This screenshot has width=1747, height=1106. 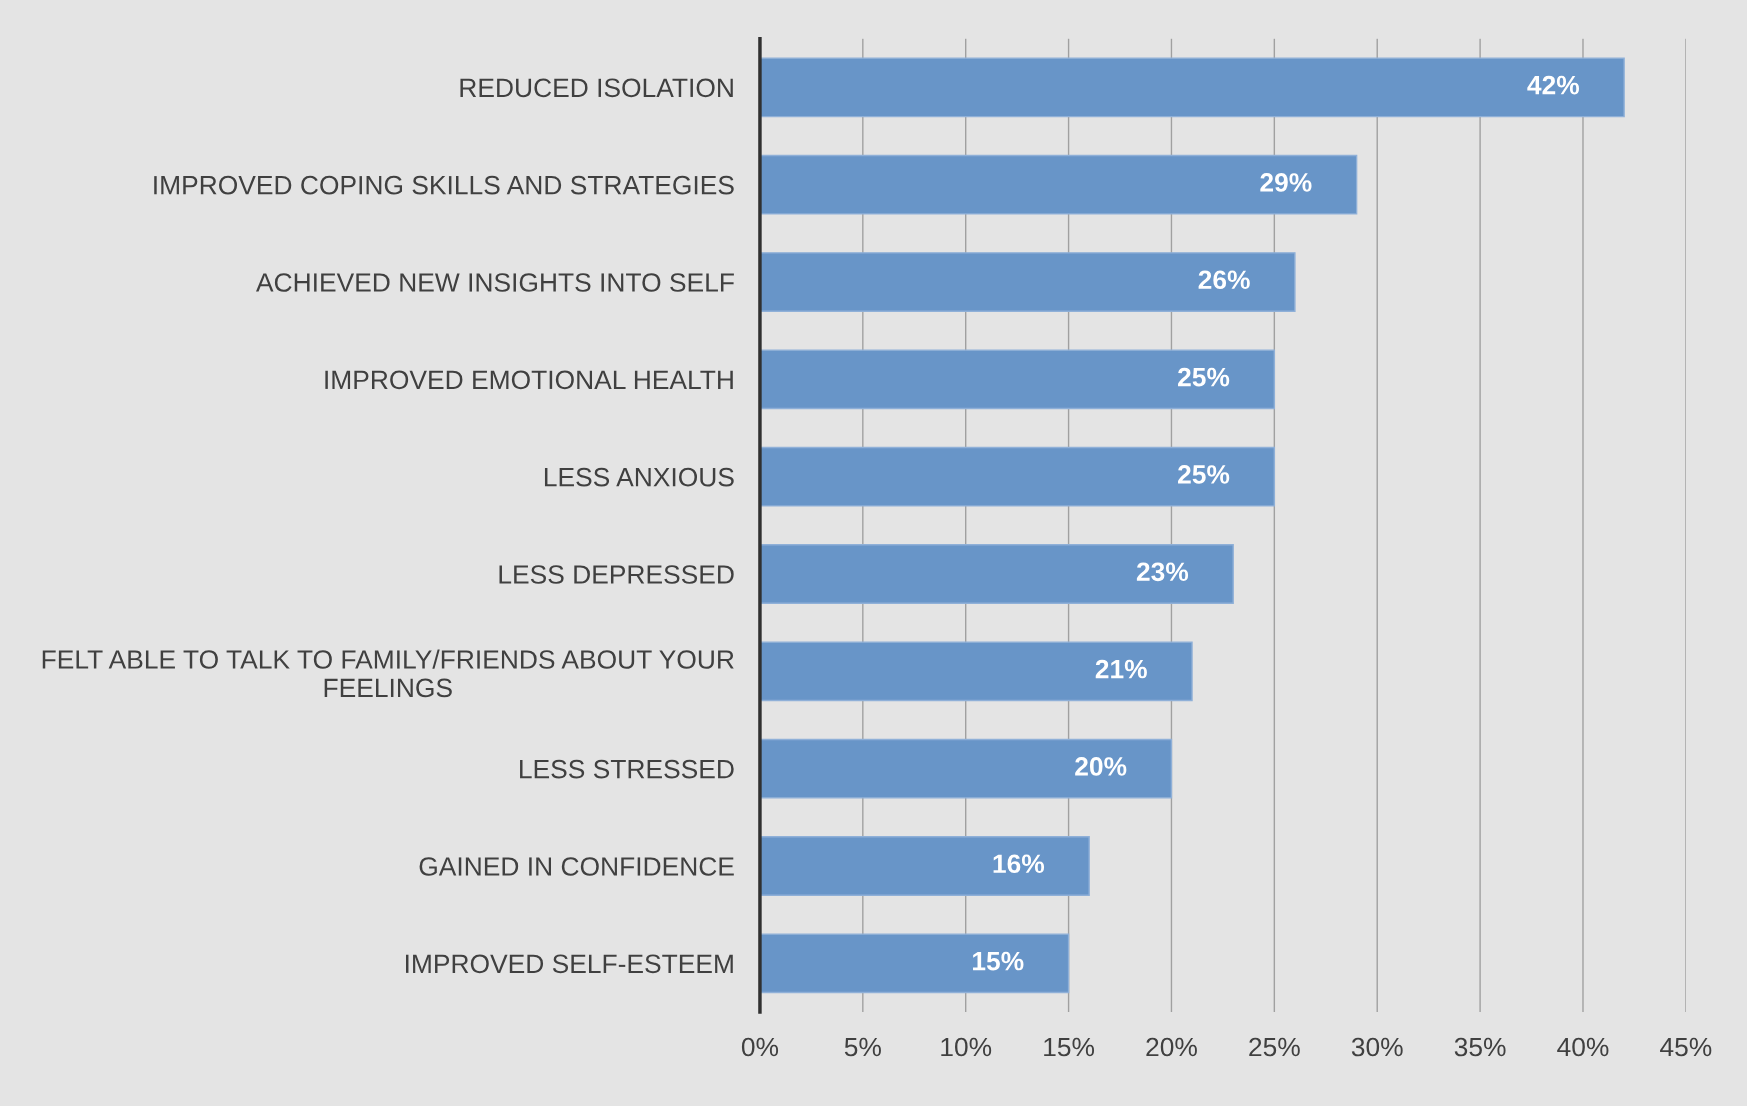 I want to click on x-tick-label: 25%, so click(x=1274, y=1047).